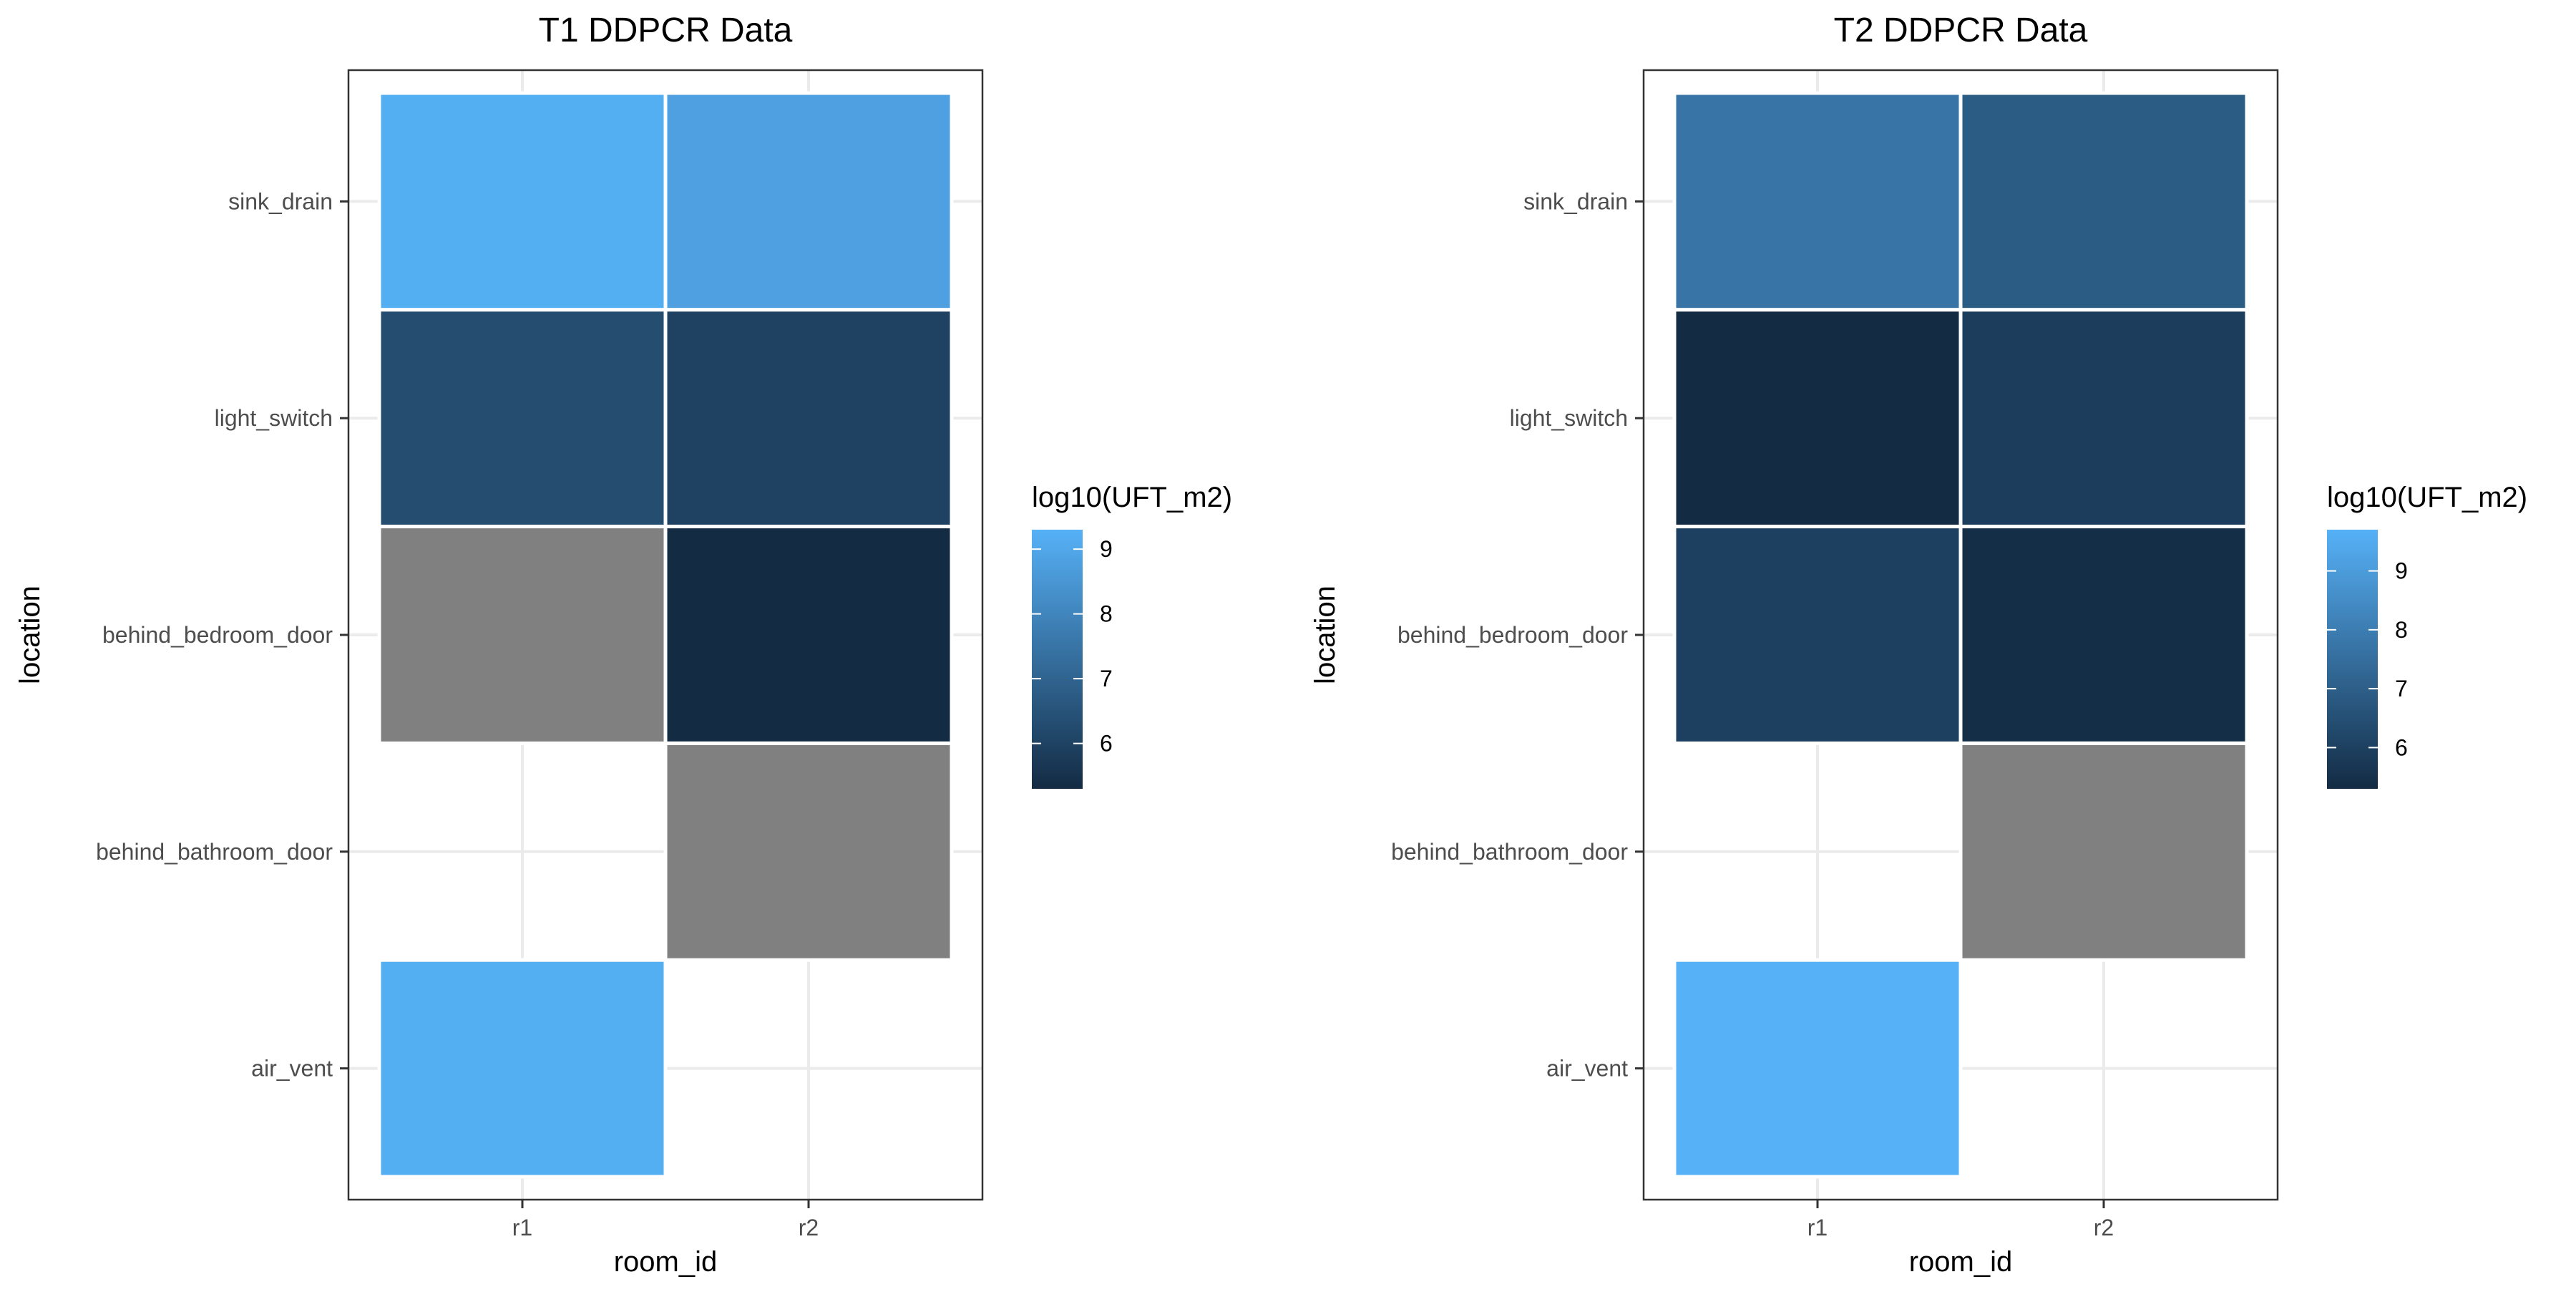 The width and height of the screenshot is (2576, 1292). I want to click on chart-title: T2 DDPCR Data, so click(1961, 30).